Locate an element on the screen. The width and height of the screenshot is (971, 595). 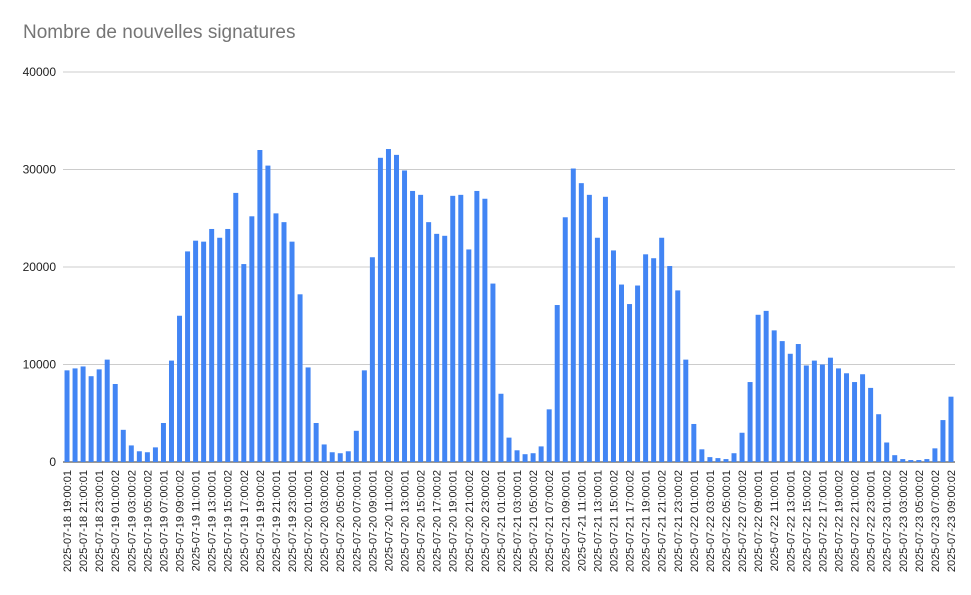
x-tick-label: 2025-07-20 07:00:01 is located at coordinates (357, 521).